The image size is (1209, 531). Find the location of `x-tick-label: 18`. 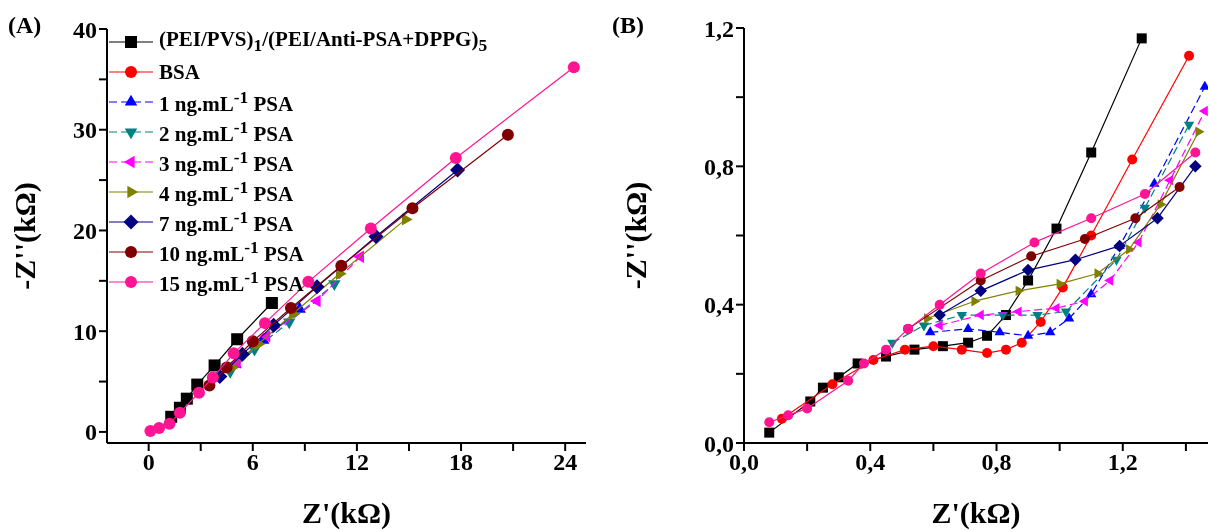

x-tick-label: 18 is located at coordinates (461, 462).